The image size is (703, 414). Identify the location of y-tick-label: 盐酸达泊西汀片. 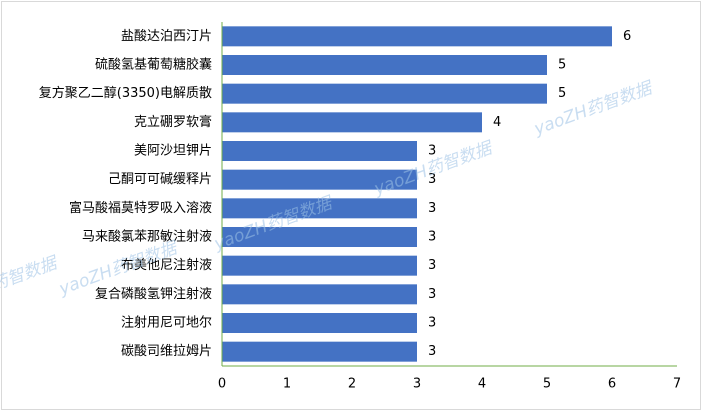
(166, 36).